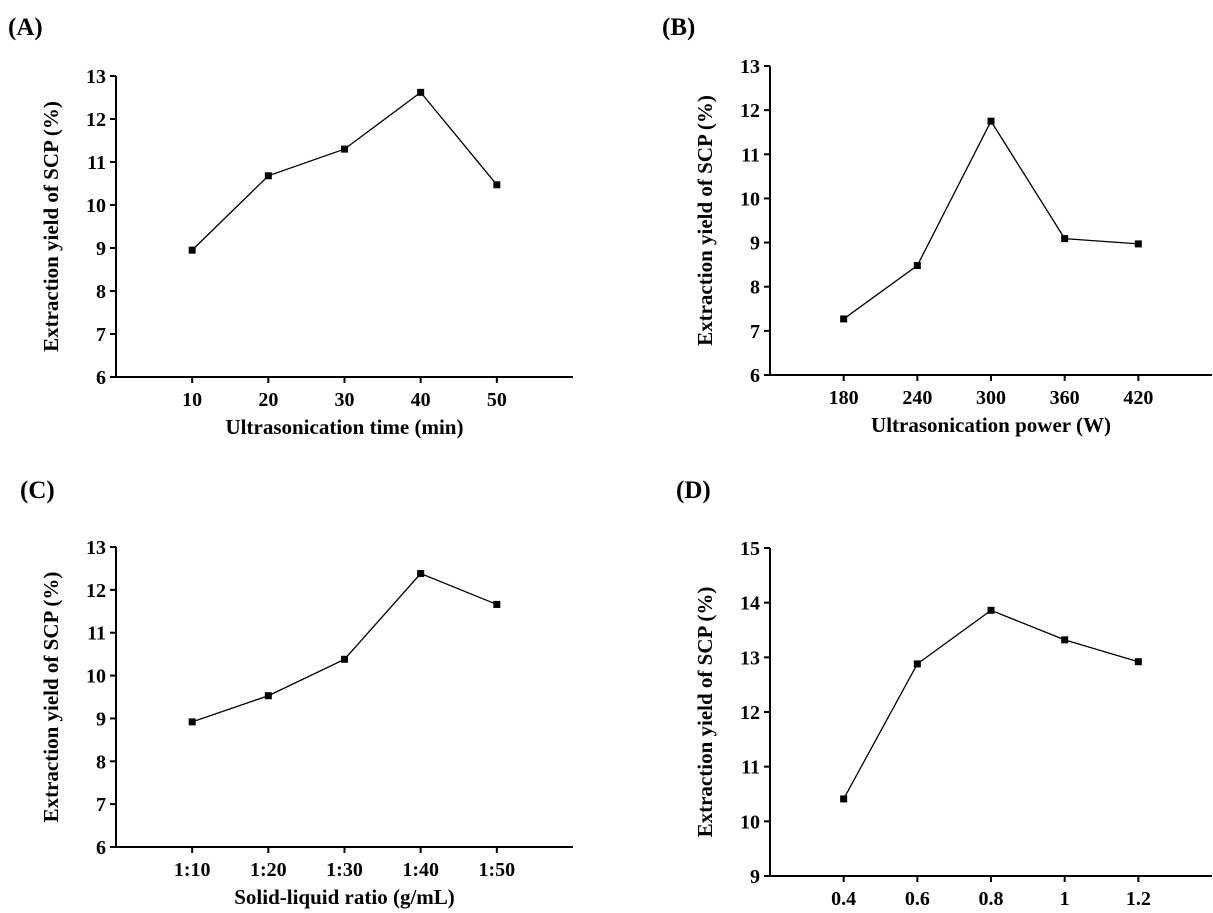 This screenshot has width=1213, height=913. I want to click on x-tick-label: 40, so click(421, 400).